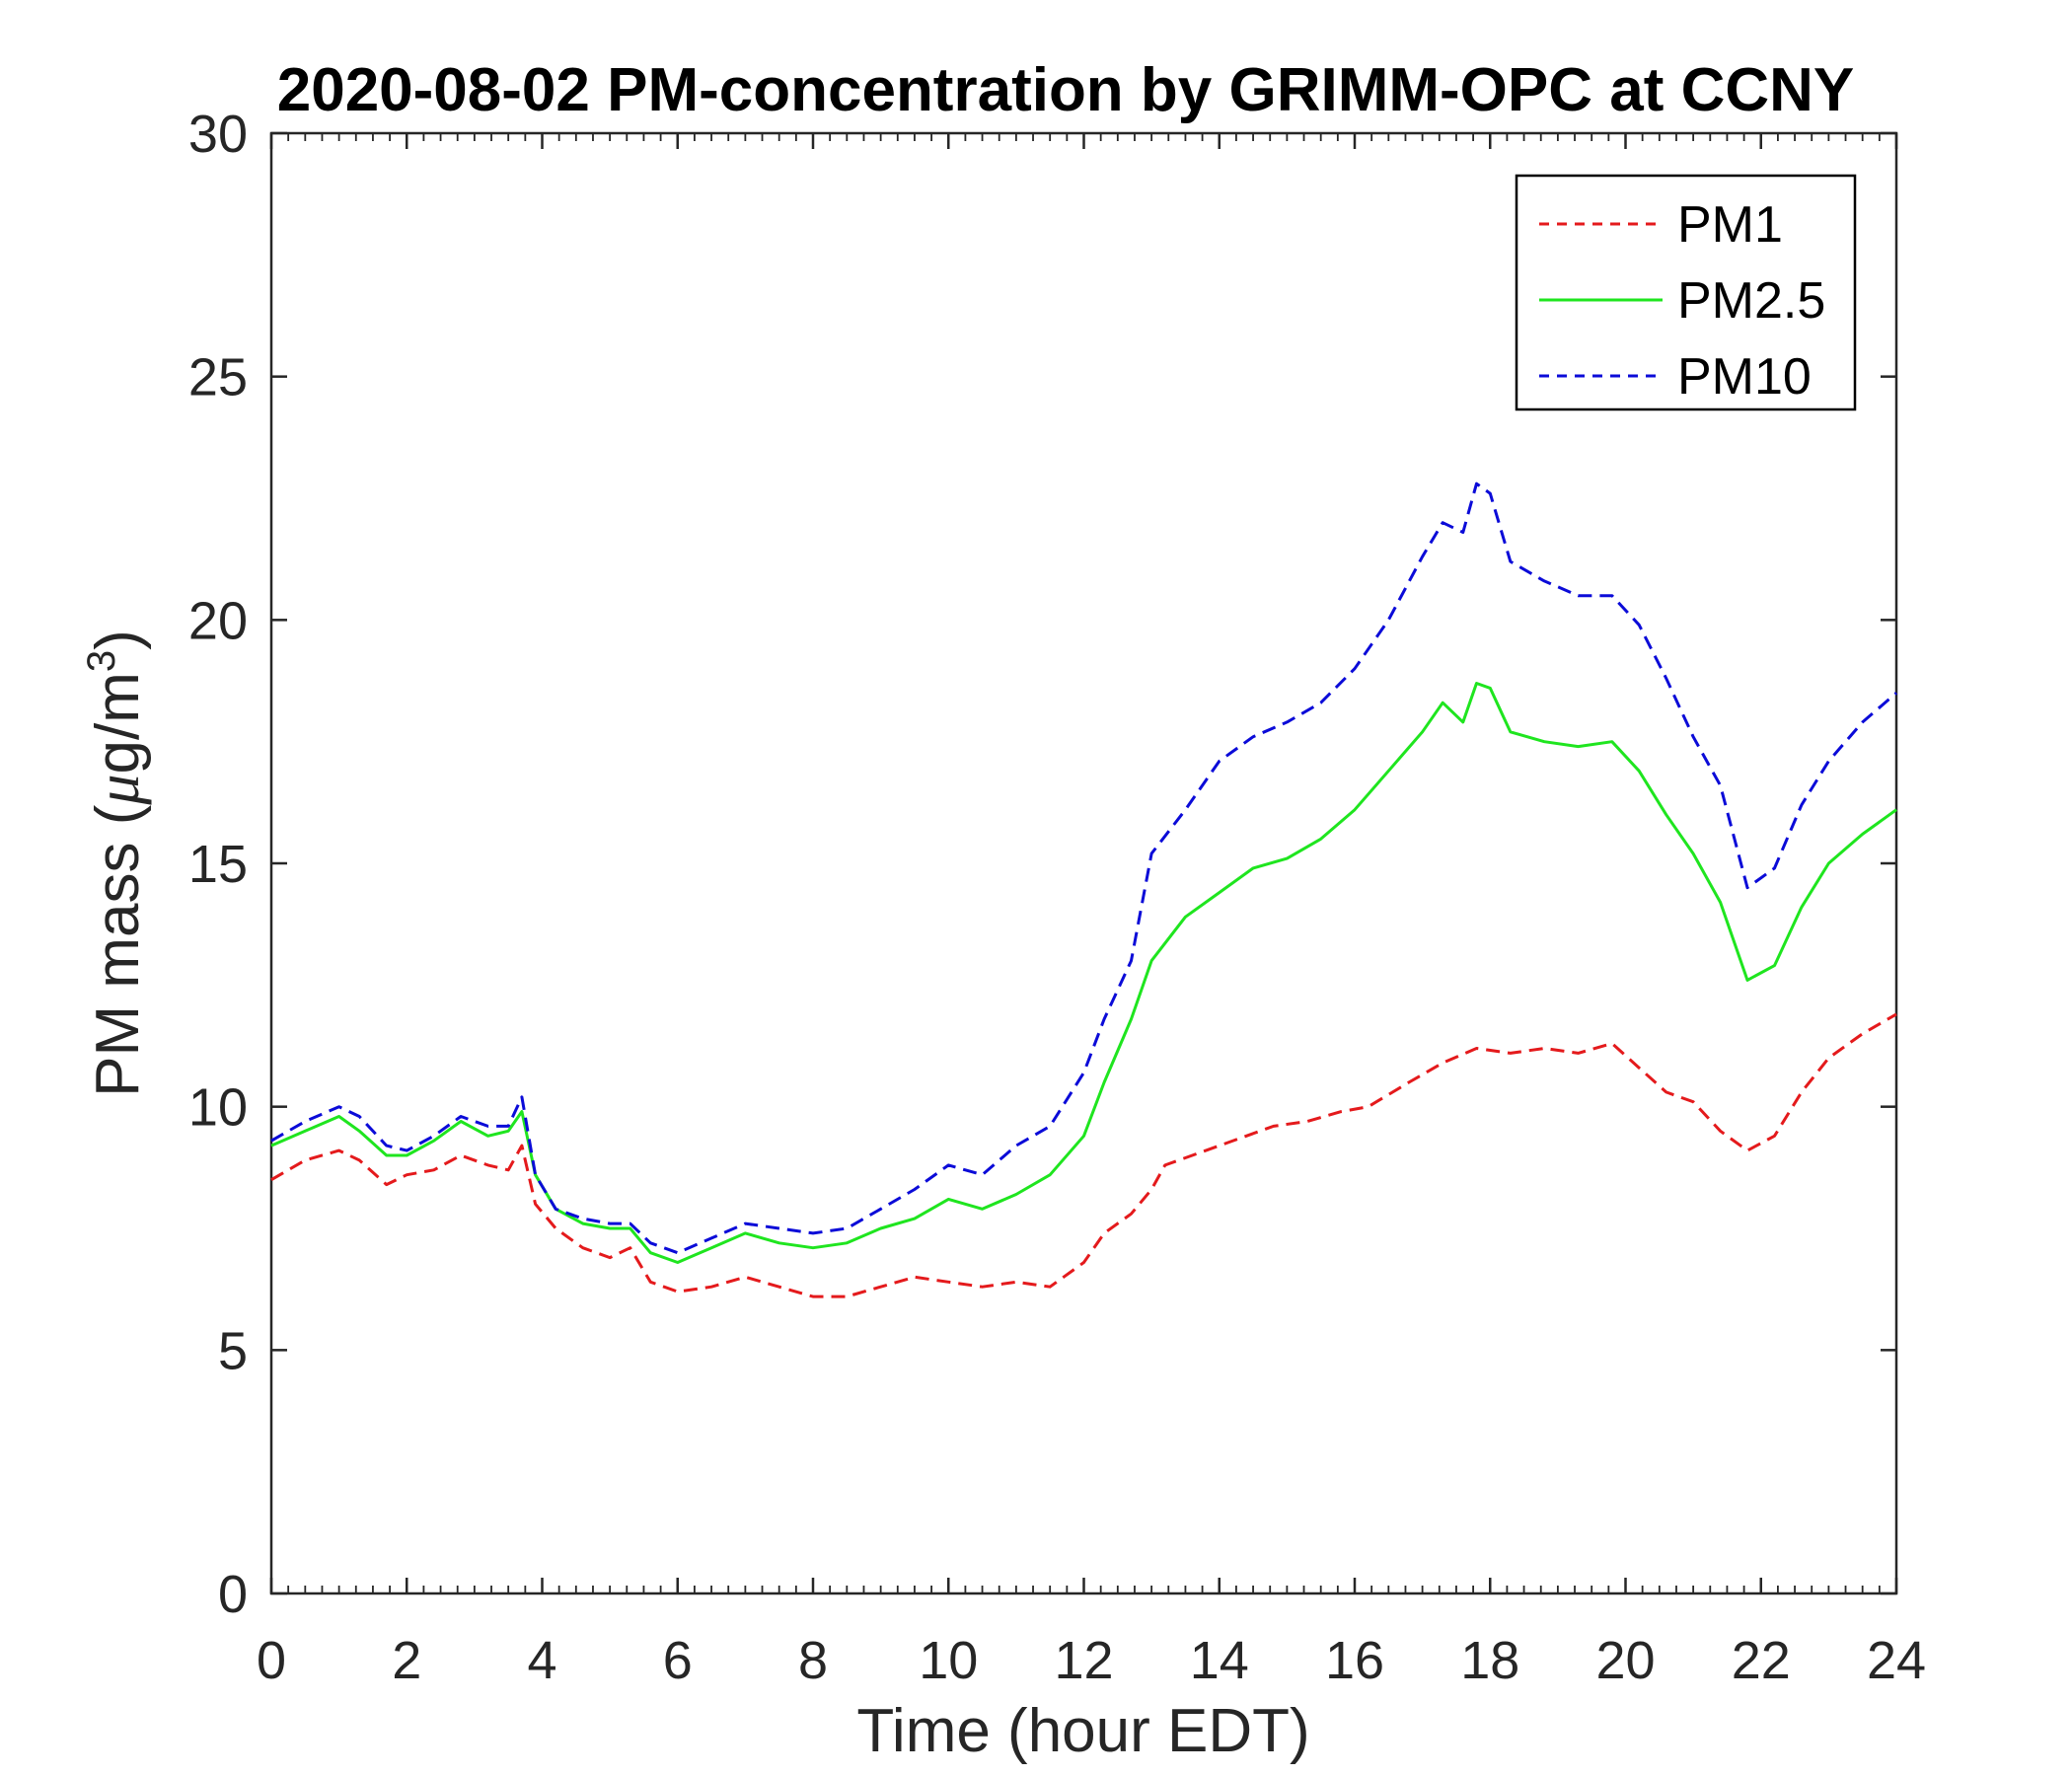 Image resolution: width=2072 pixels, height=1776 pixels. What do you see at coordinates (1083, 1661) in the screenshot?
I see `x-tick-label: 12` at bounding box center [1083, 1661].